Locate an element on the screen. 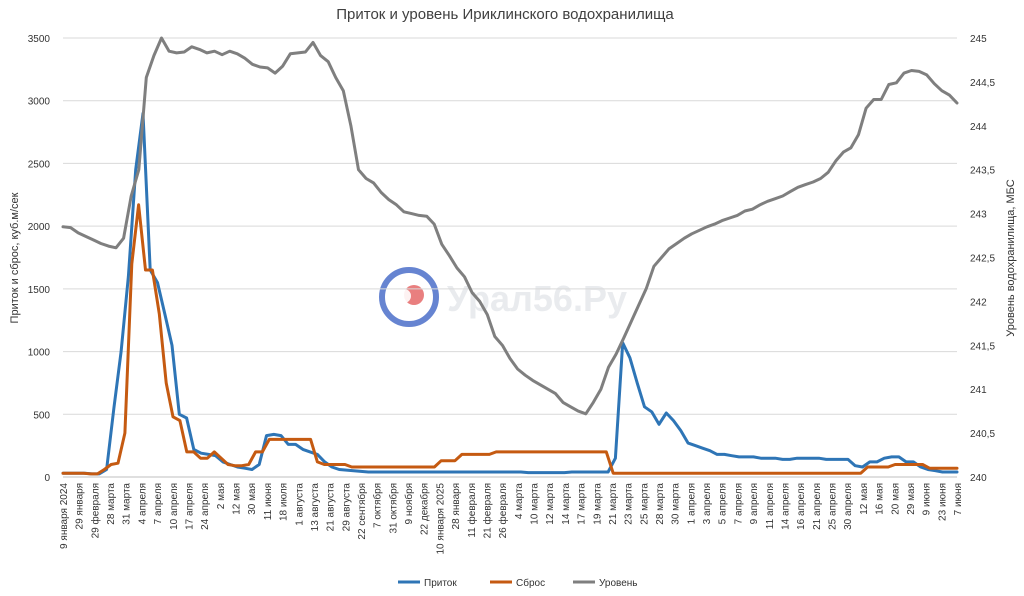 The height and width of the screenshot is (596, 1024). x-tick-label: 11 февраля is located at coordinates (472, 510).